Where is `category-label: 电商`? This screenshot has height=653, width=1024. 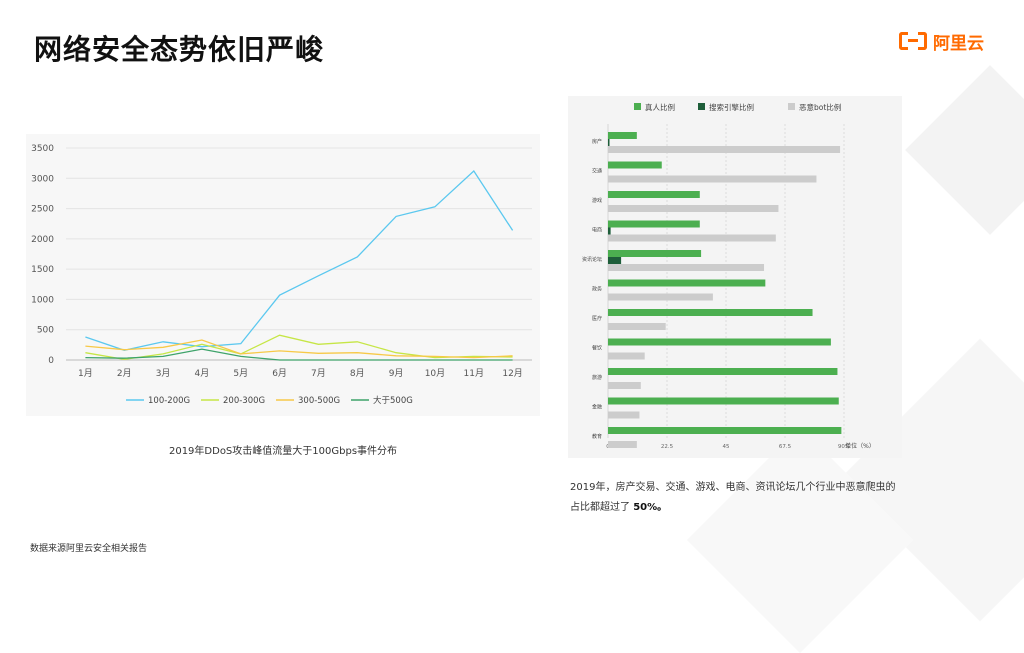 category-label: 电商 is located at coordinates (597, 230).